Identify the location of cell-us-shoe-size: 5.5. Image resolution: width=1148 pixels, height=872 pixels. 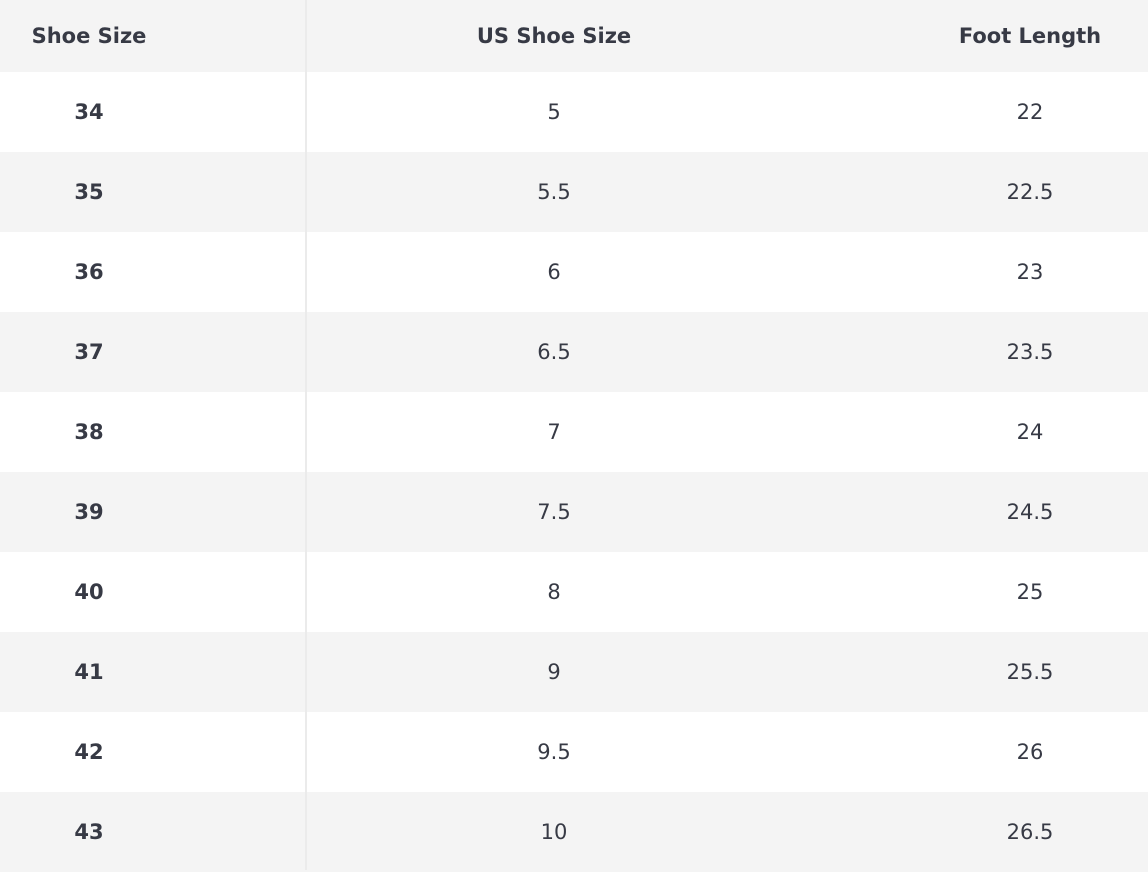
(554, 192).